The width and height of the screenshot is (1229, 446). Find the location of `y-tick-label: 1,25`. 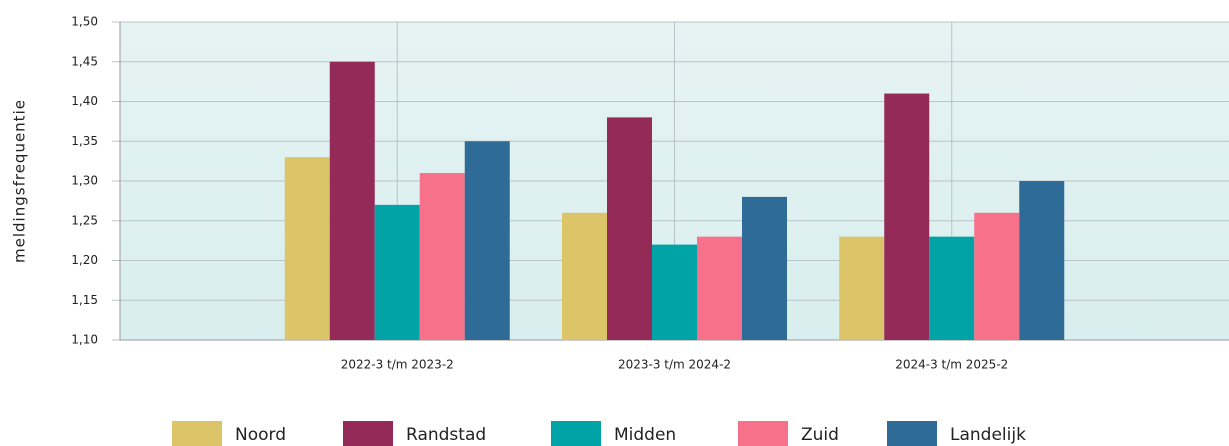

y-tick-label: 1,25 is located at coordinates (84, 220).